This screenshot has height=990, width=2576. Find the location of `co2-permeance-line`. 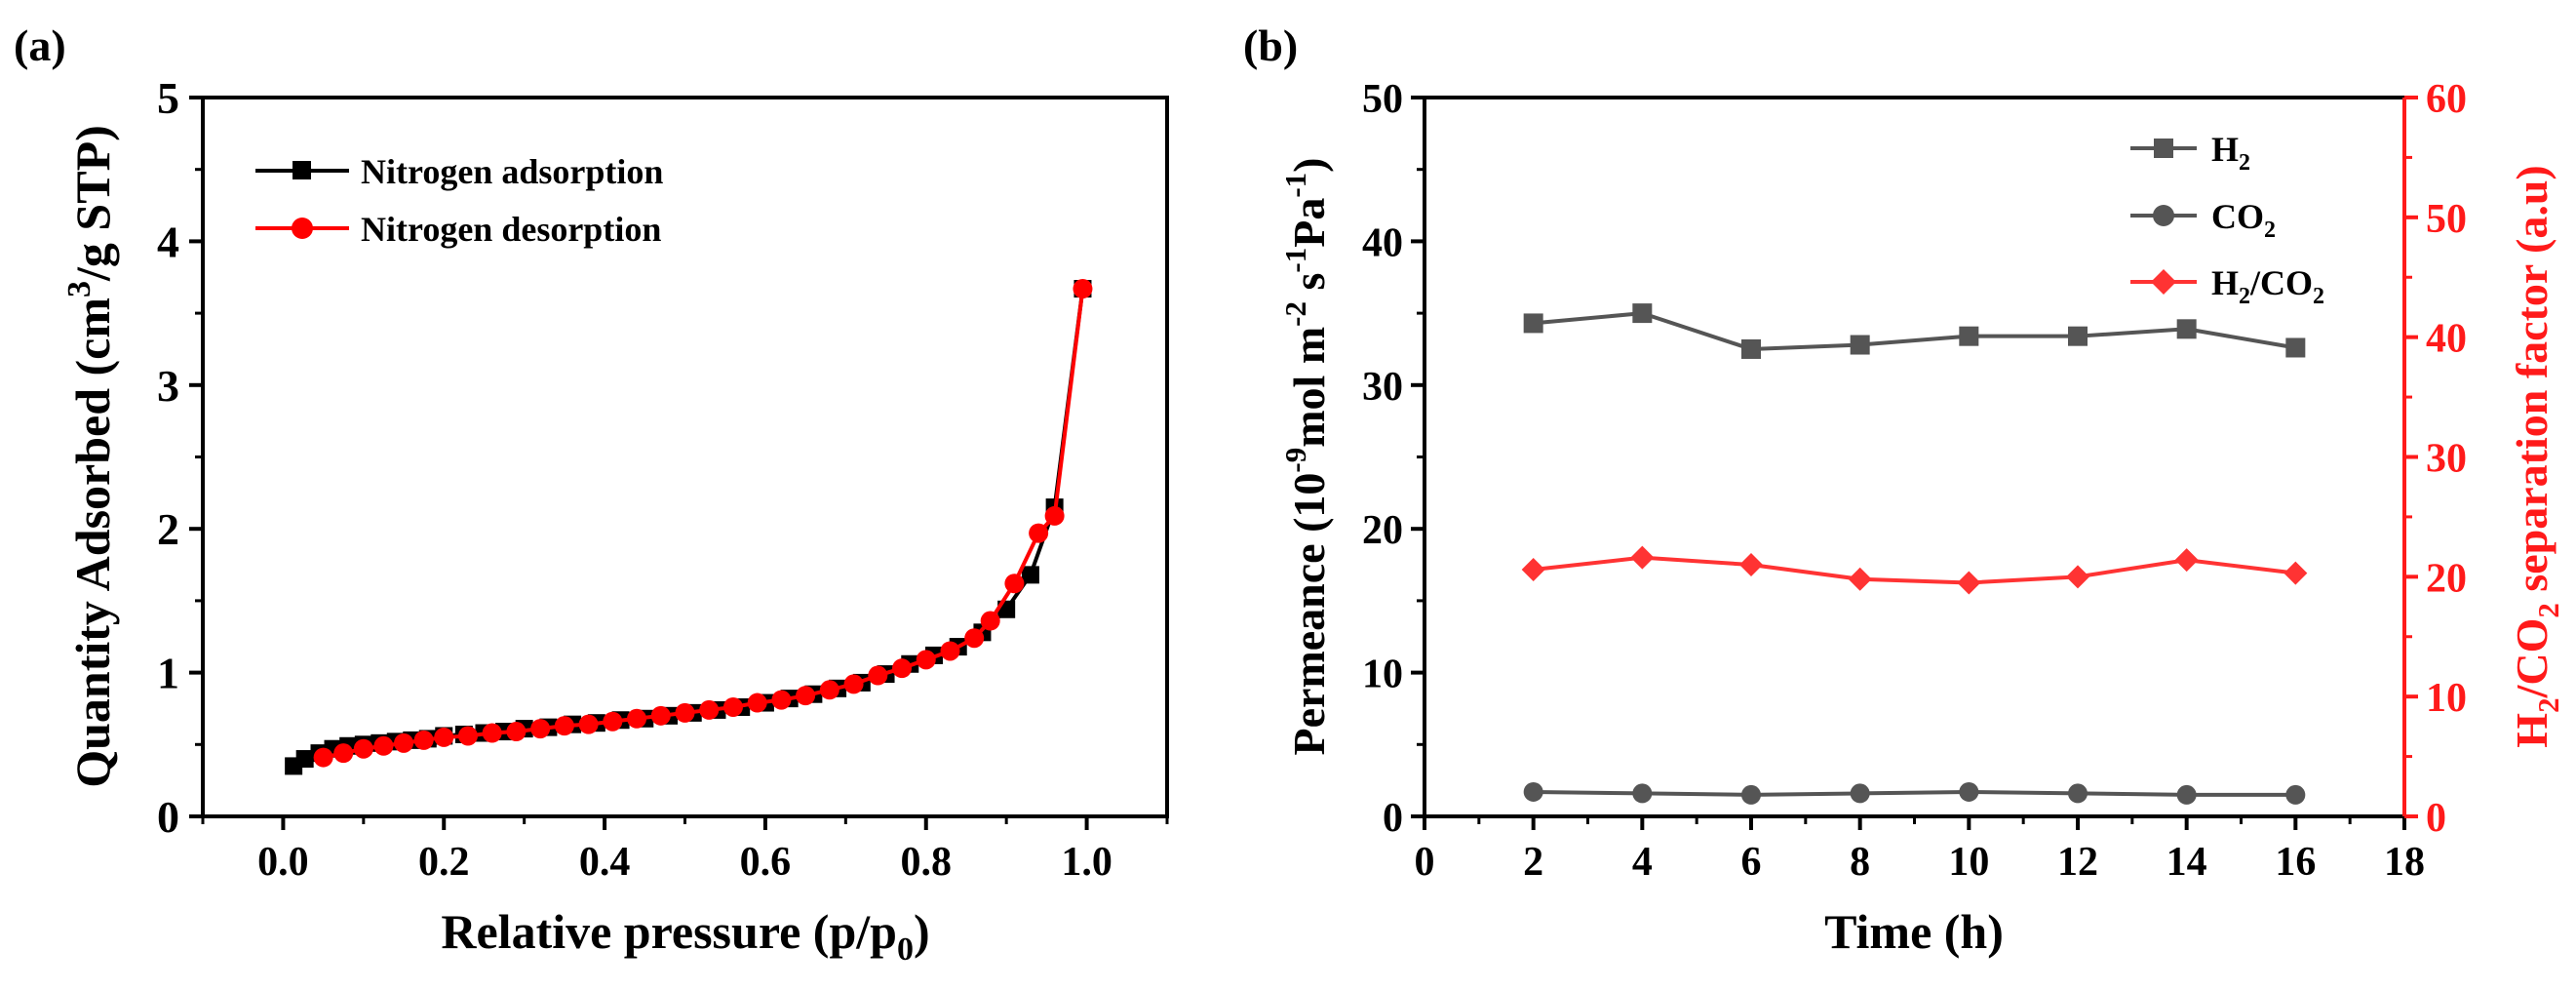

co2-permeance-line is located at coordinates (1914, 793).